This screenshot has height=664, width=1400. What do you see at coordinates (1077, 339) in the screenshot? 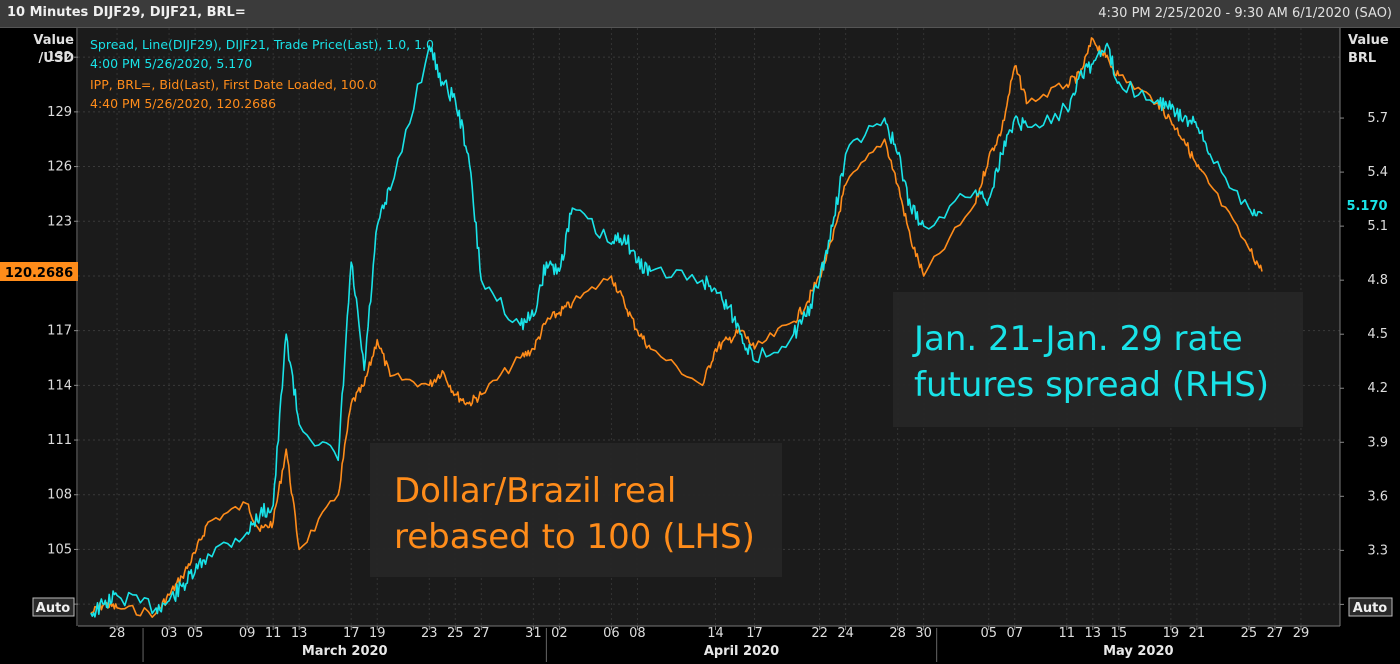
I see `annotation-spread-line1: Jan. 21-Jan. 29 rate` at bounding box center [1077, 339].